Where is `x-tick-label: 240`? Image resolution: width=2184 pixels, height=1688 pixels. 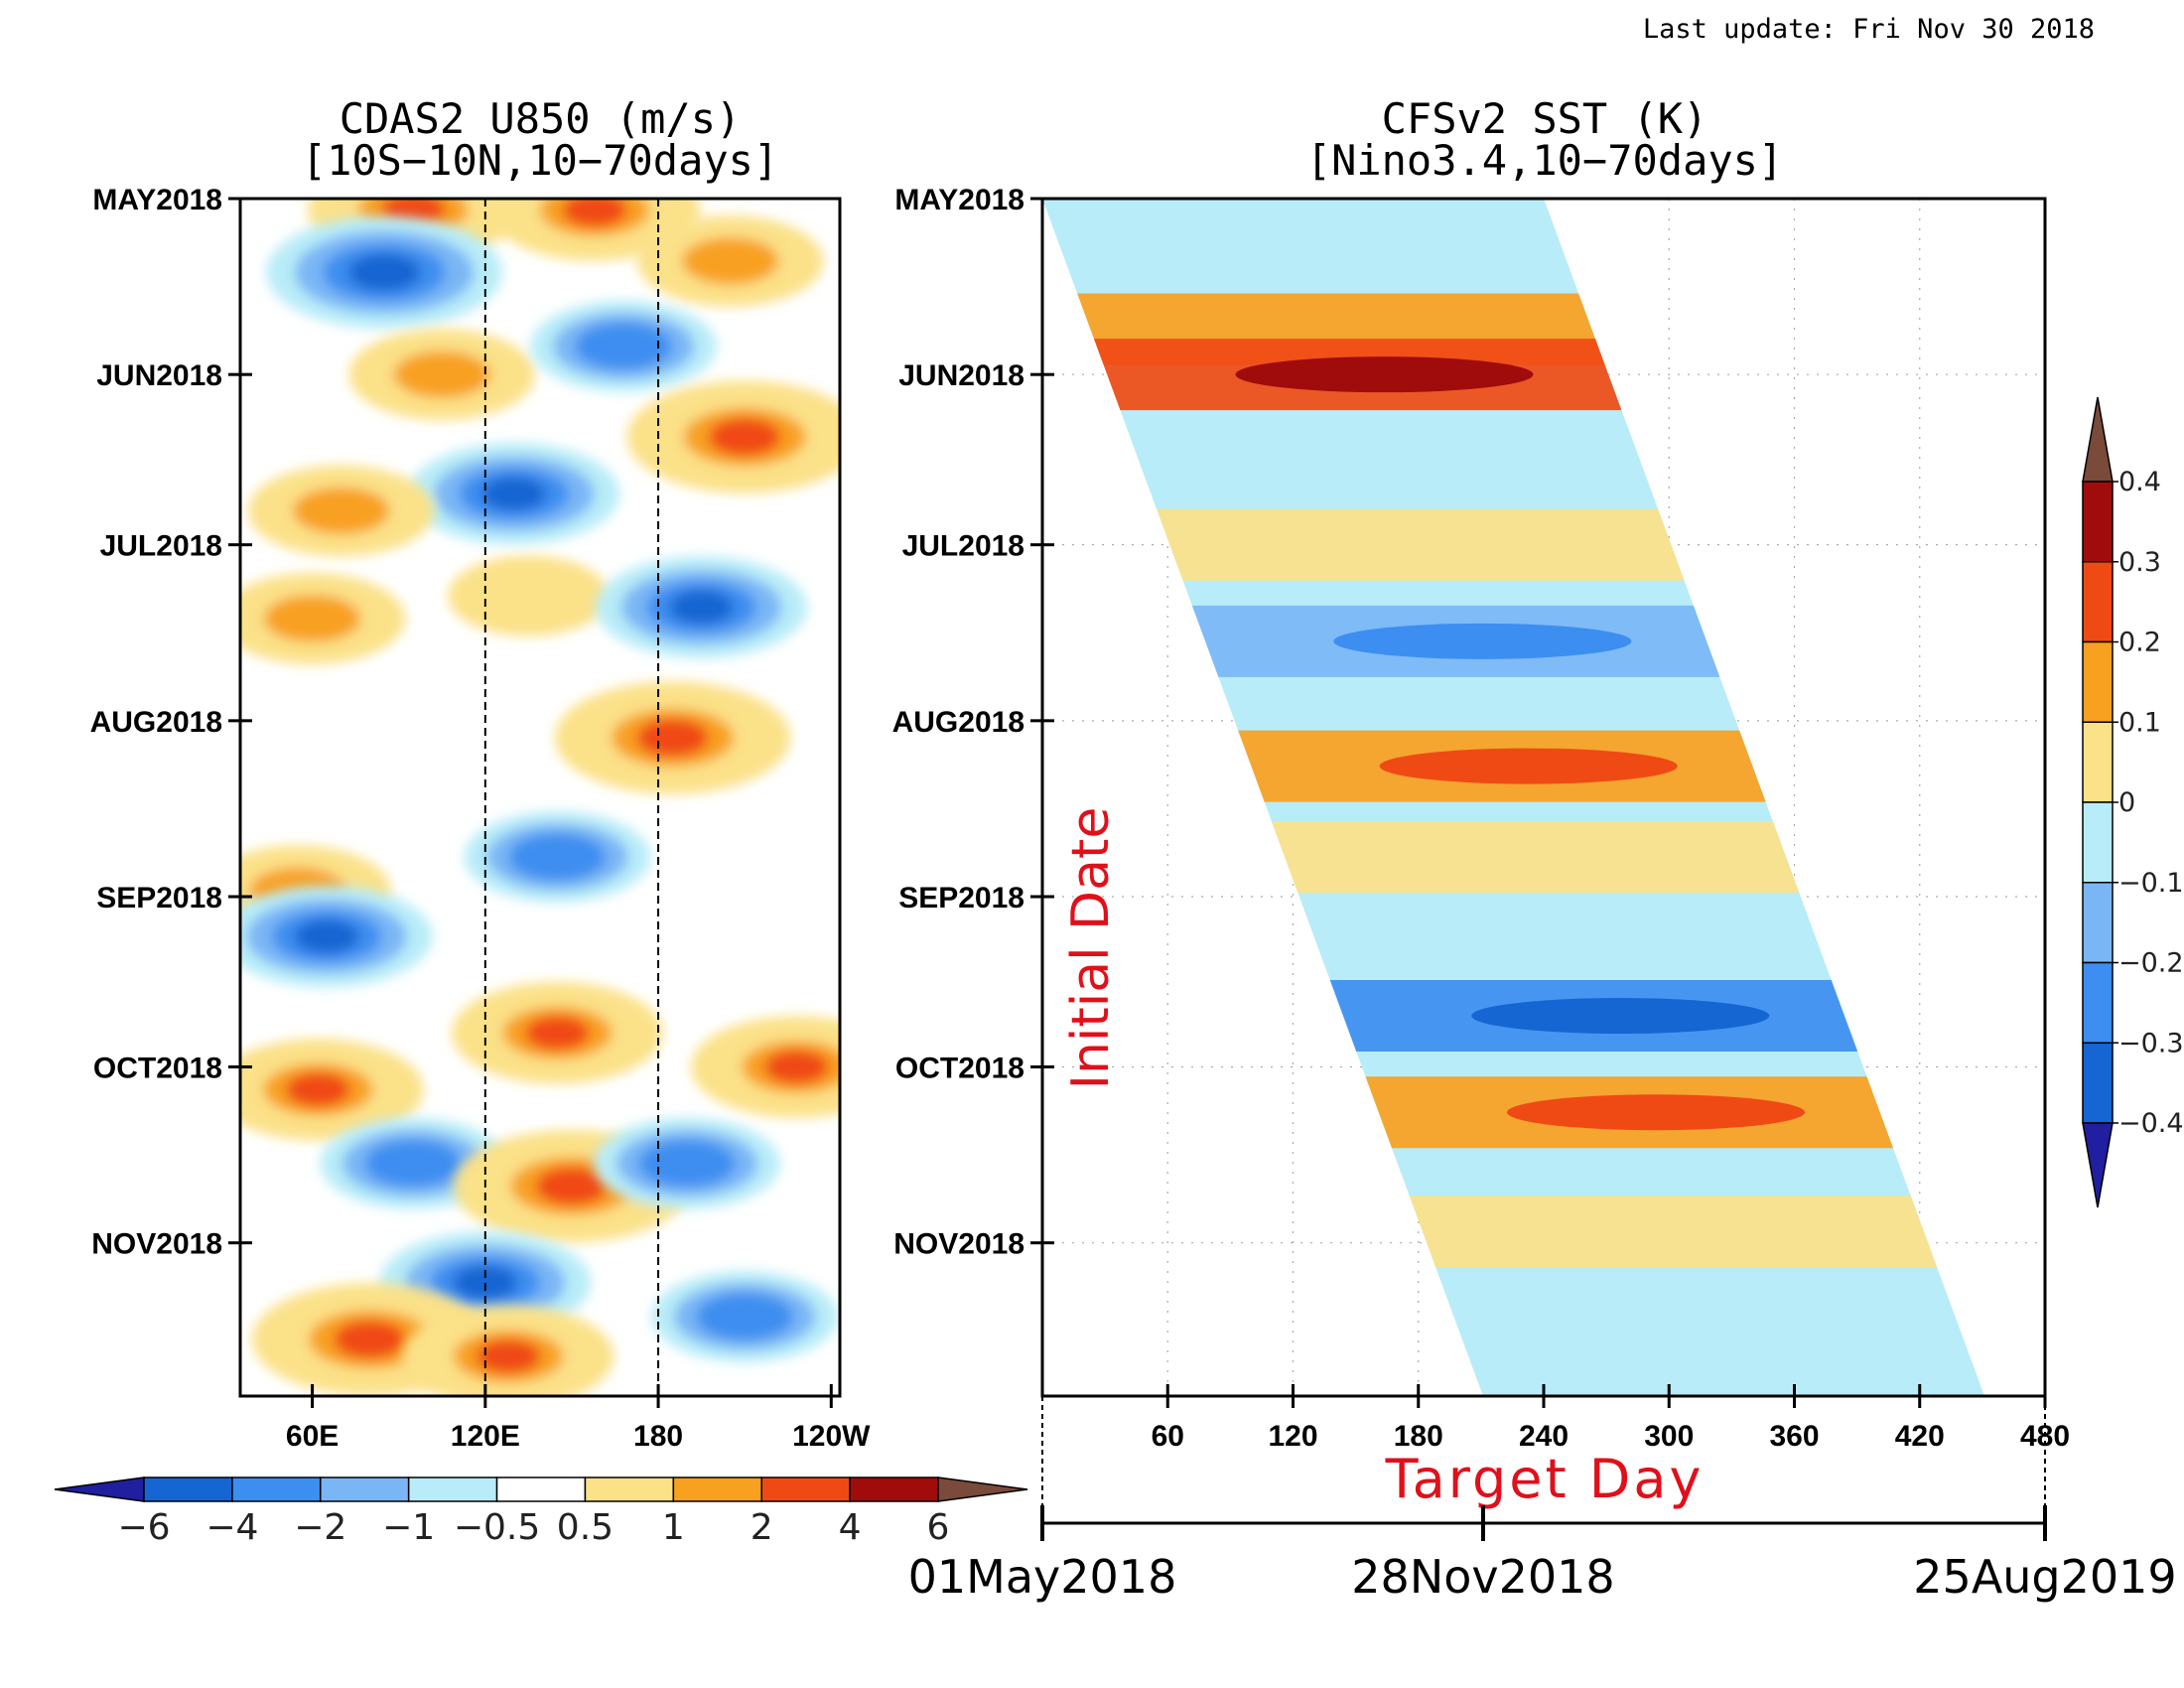
x-tick-label: 240 is located at coordinates (1544, 1436).